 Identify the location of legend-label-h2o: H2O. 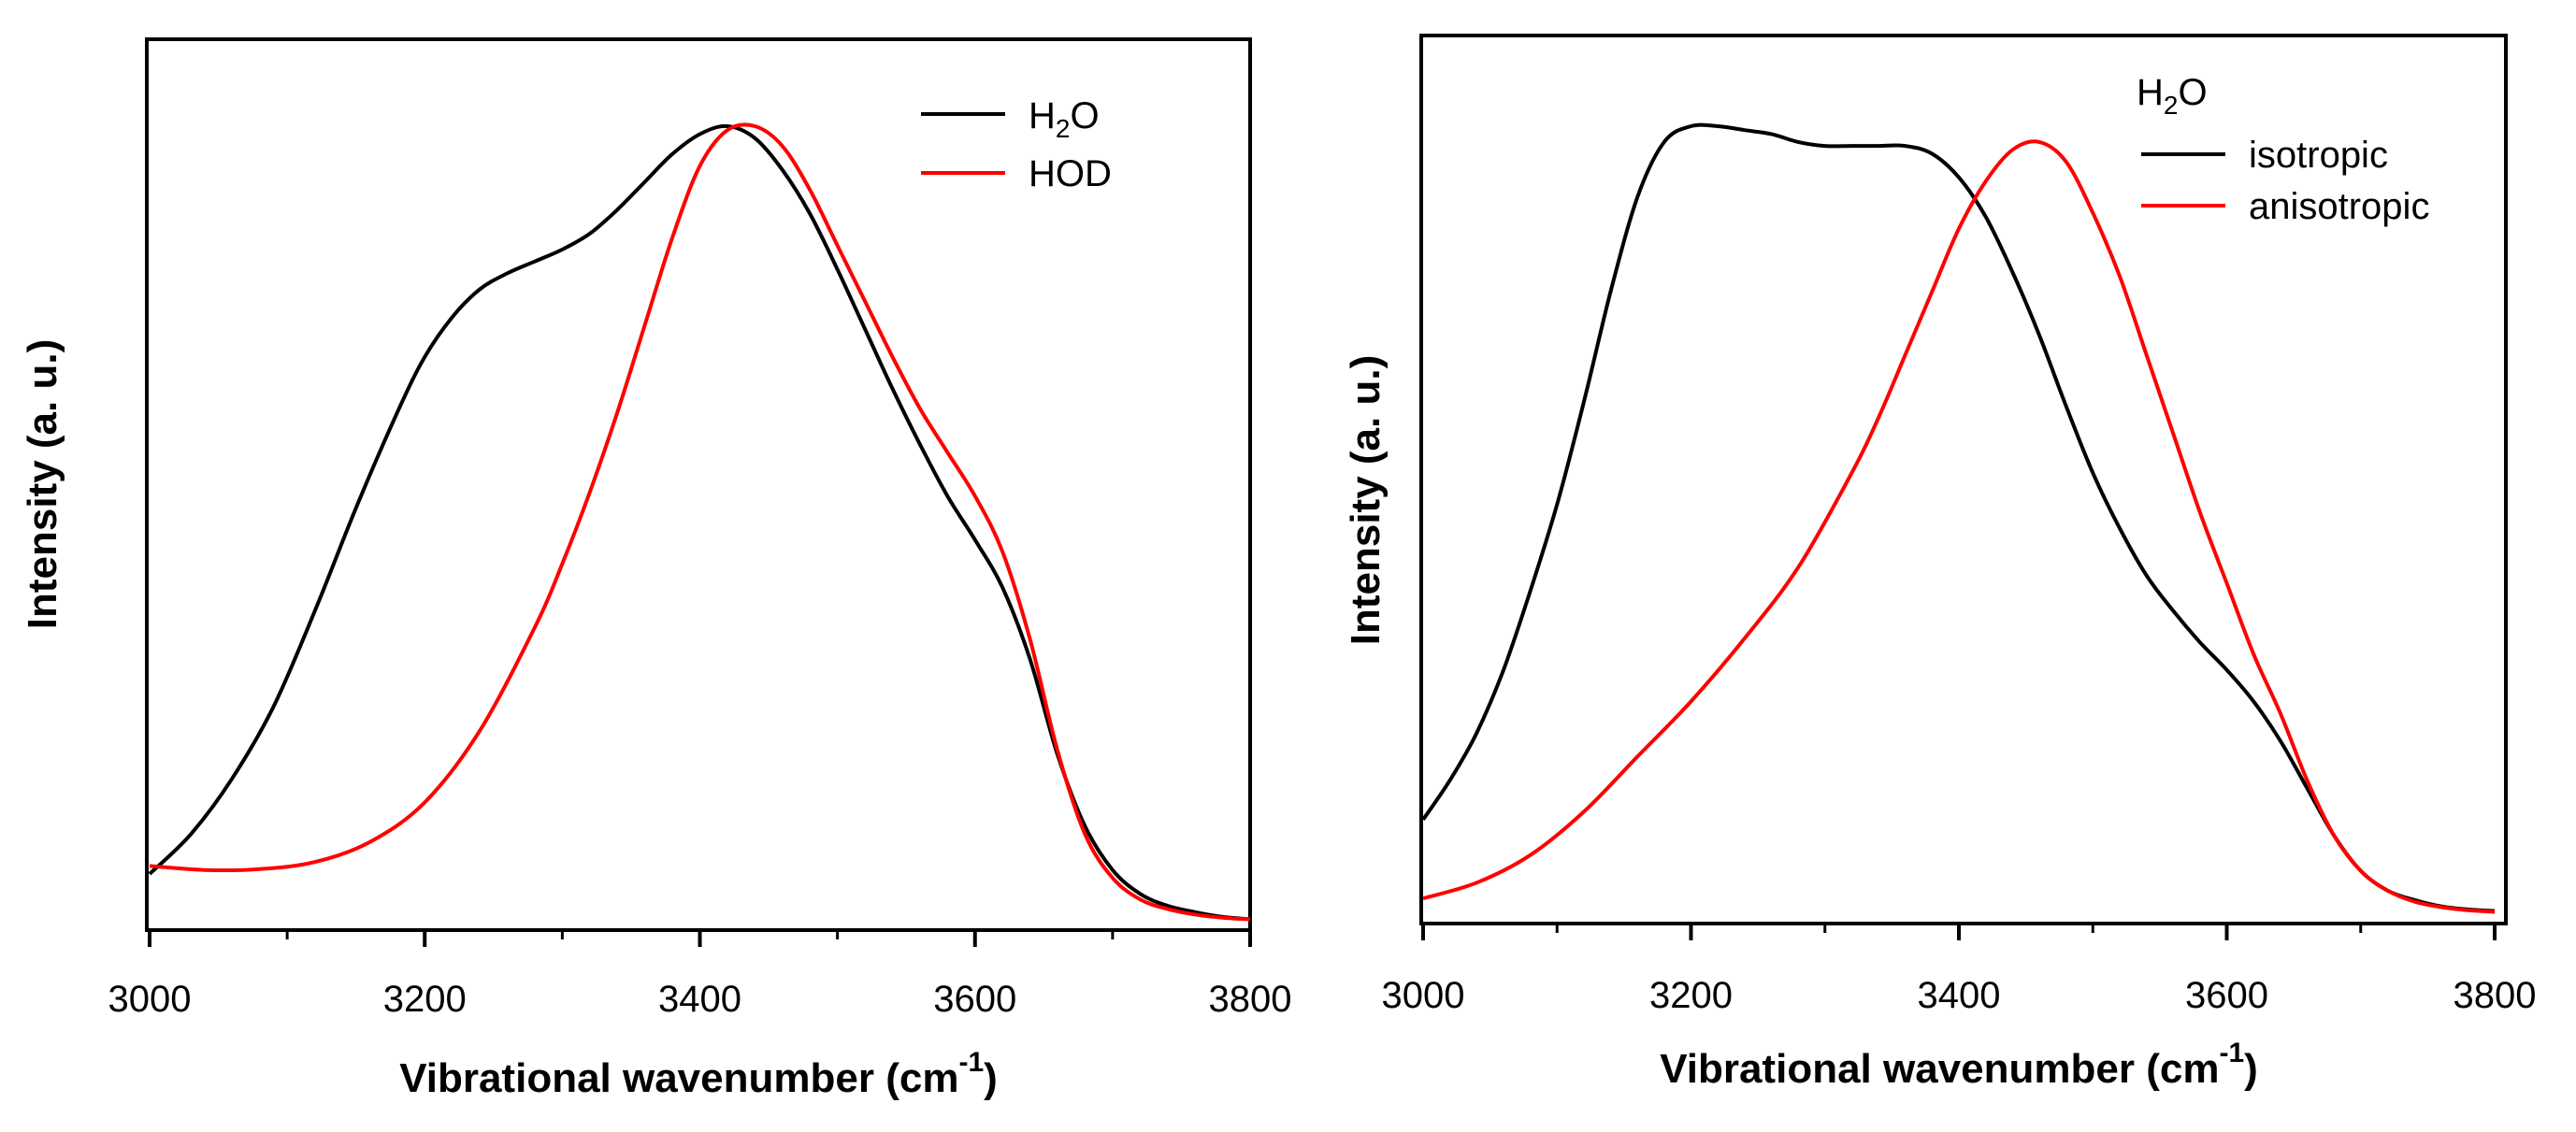
(1065, 119).